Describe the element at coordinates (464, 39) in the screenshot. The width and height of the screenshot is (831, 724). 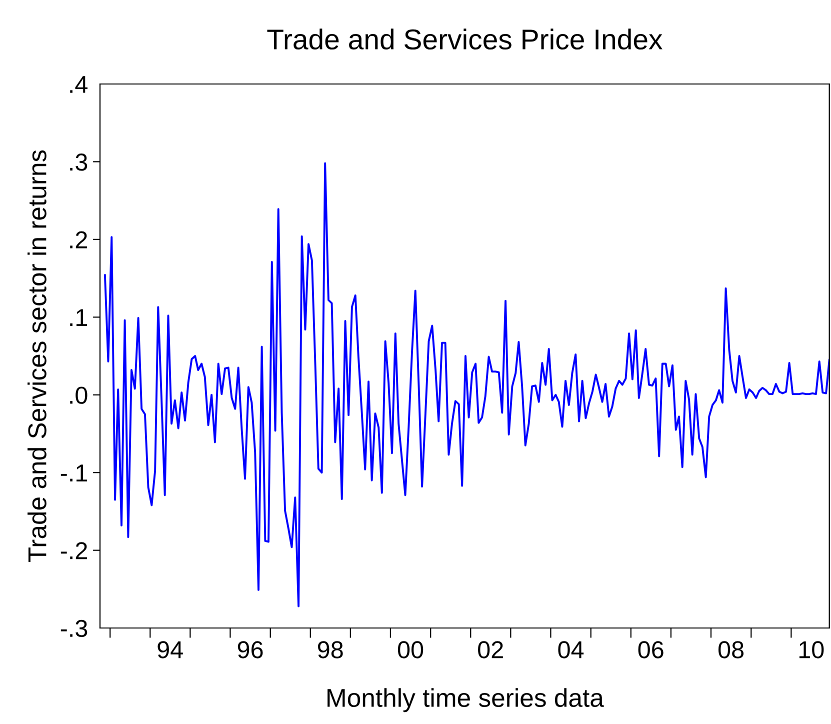
I see `chart-title: Trade and Services Price Index` at that location.